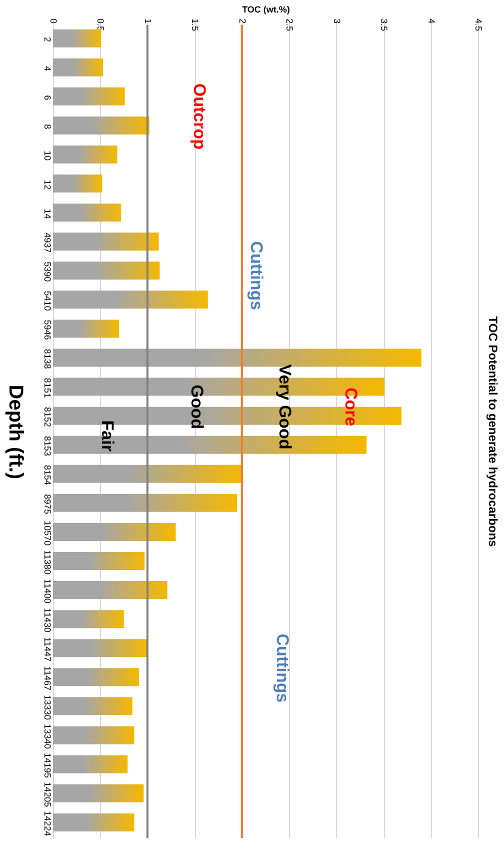 The width and height of the screenshot is (504, 844). I want to click on y-tick-label: 8975, so click(47, 504).